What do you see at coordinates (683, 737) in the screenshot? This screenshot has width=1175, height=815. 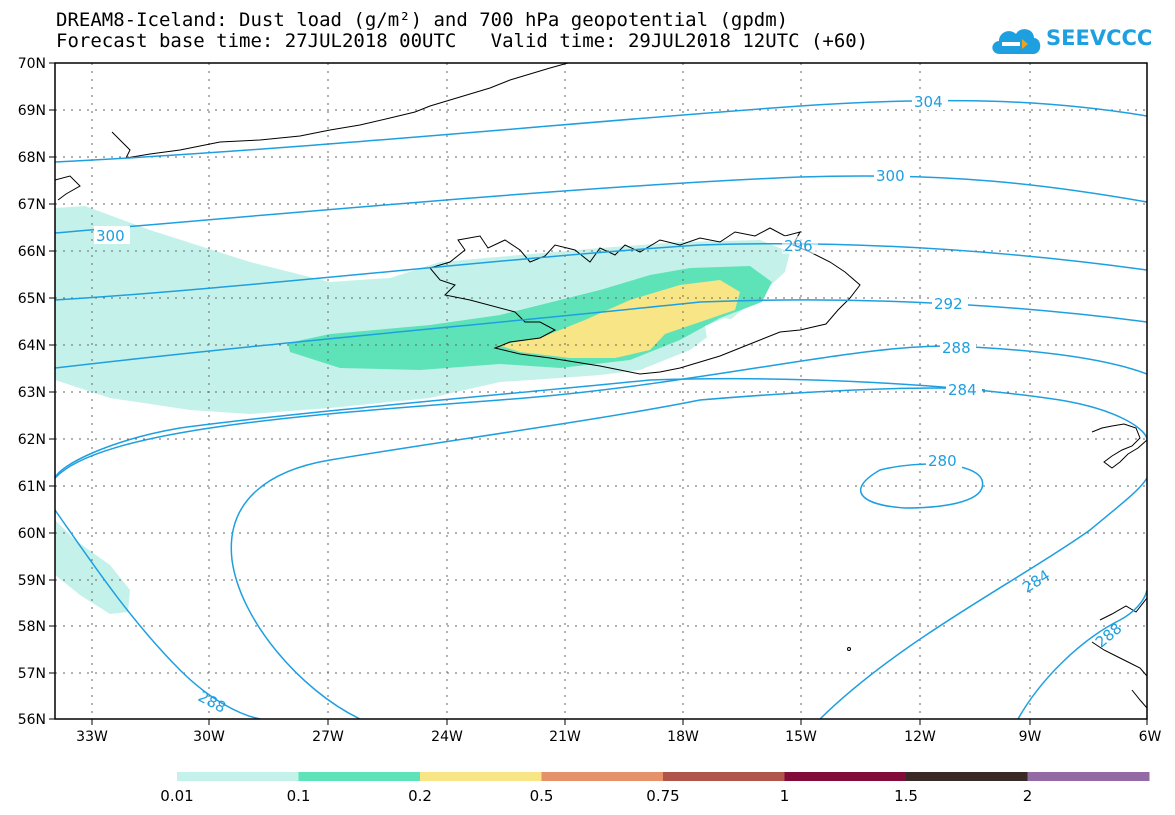 I see `lon-label: 18W` at bounding box center [683, 737].